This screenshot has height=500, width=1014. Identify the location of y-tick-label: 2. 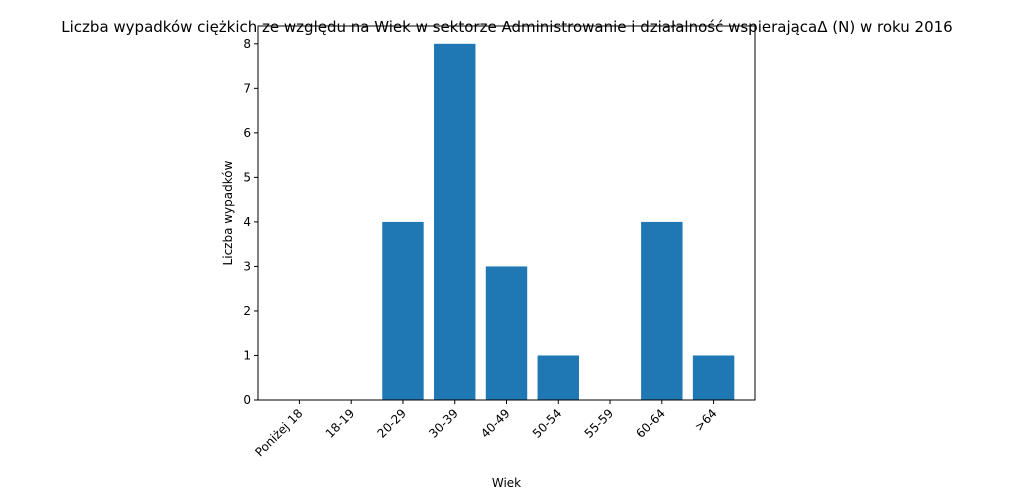
(247, 311).